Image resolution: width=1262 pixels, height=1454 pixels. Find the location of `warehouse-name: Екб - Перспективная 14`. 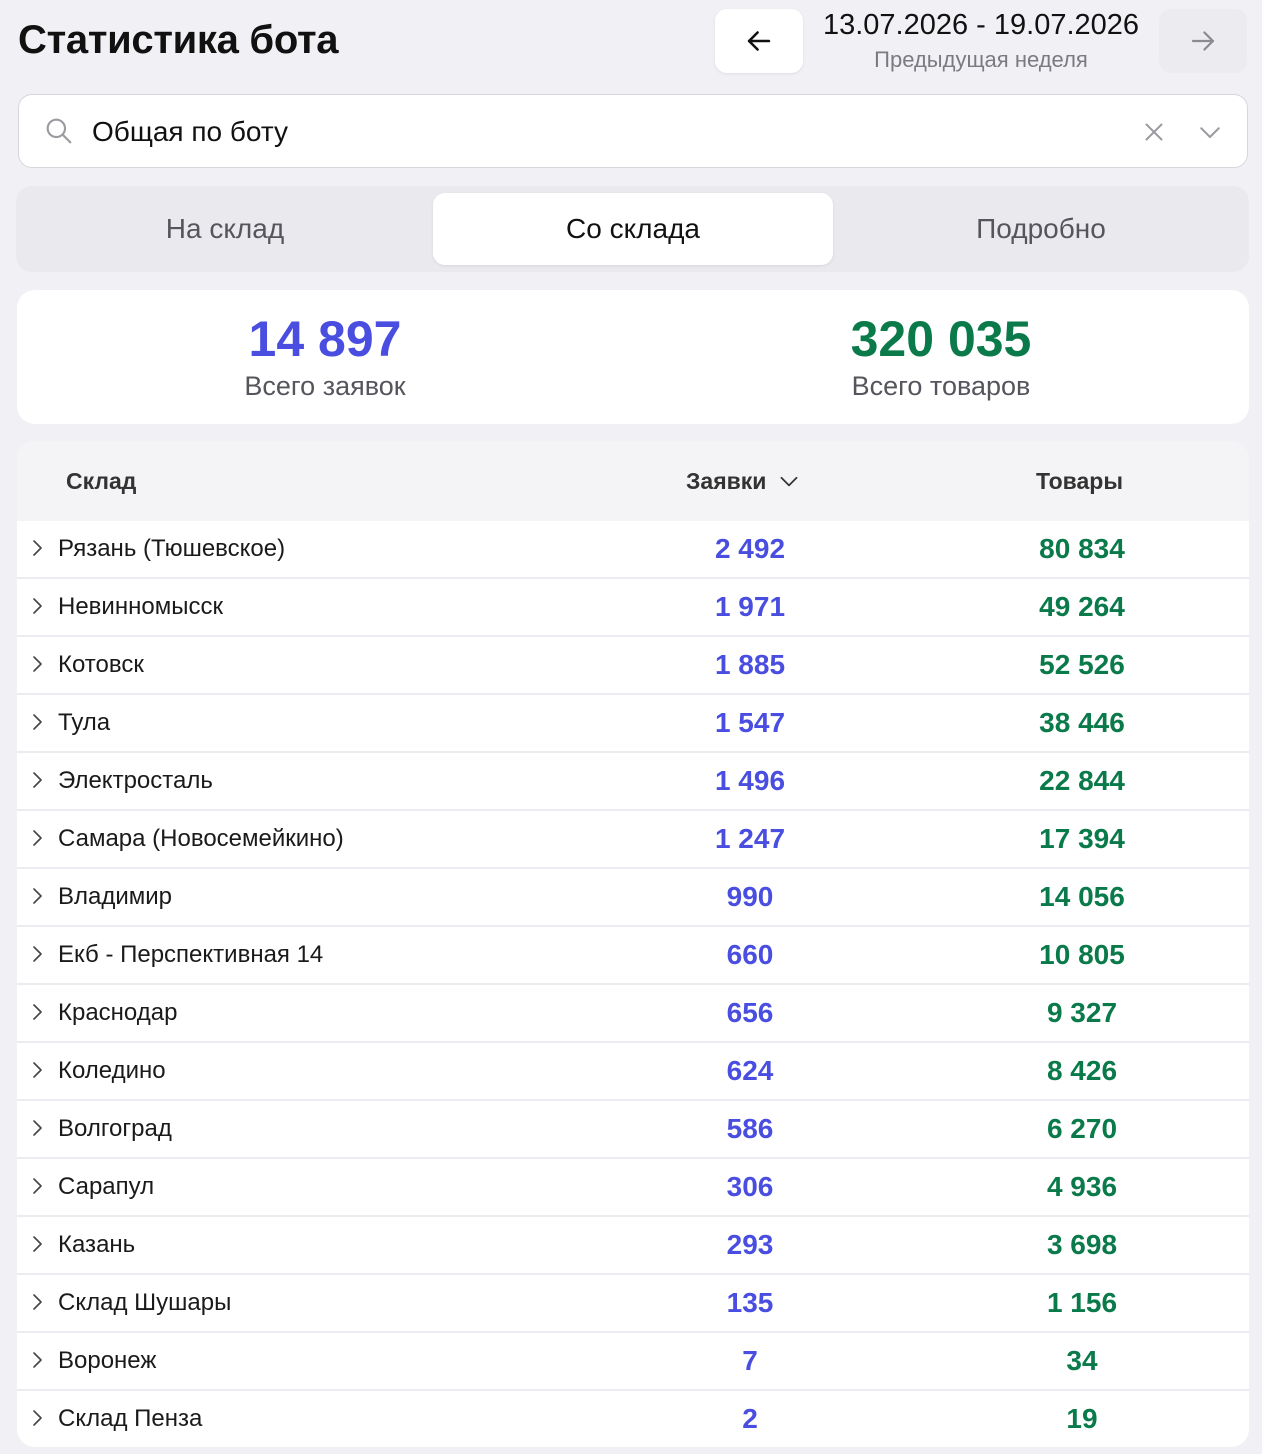

warehouse-name: Екб - Перспективная 14 is located at coordinates (191, 954).